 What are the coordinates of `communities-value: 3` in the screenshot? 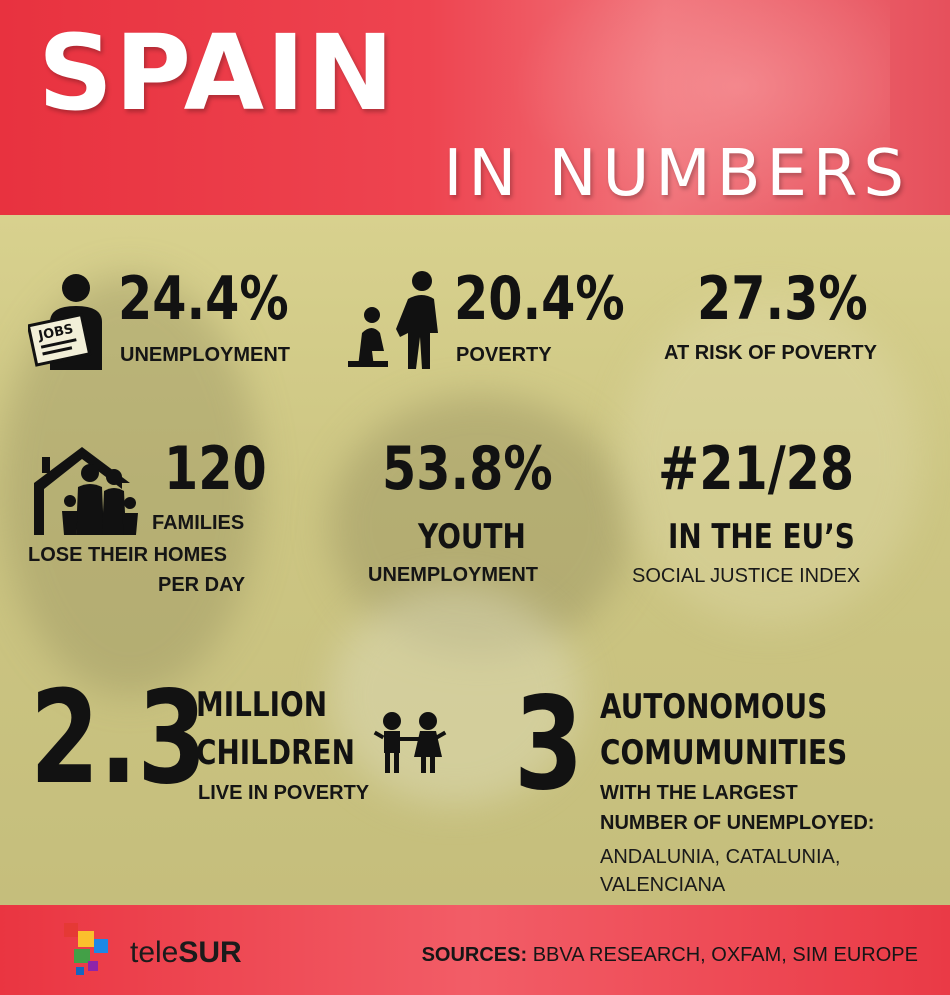 It's located at (549, 744).